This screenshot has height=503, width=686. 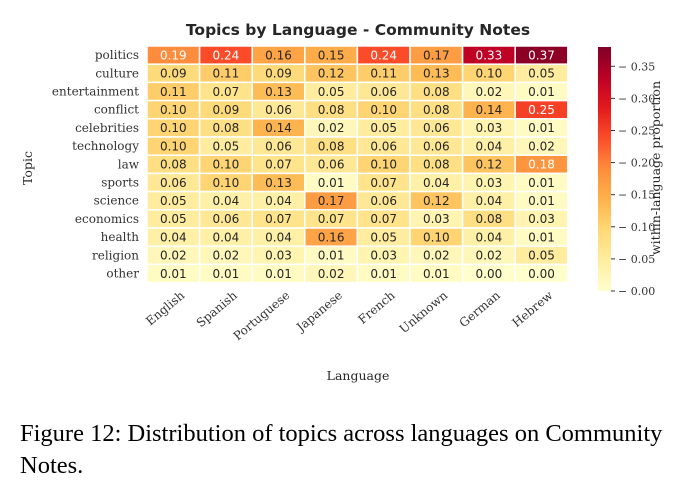 What do you see at coordinates (262, 315) in the screenshot?
I see `x-tick-label: Portuguese` at bounding box center [262, 315].